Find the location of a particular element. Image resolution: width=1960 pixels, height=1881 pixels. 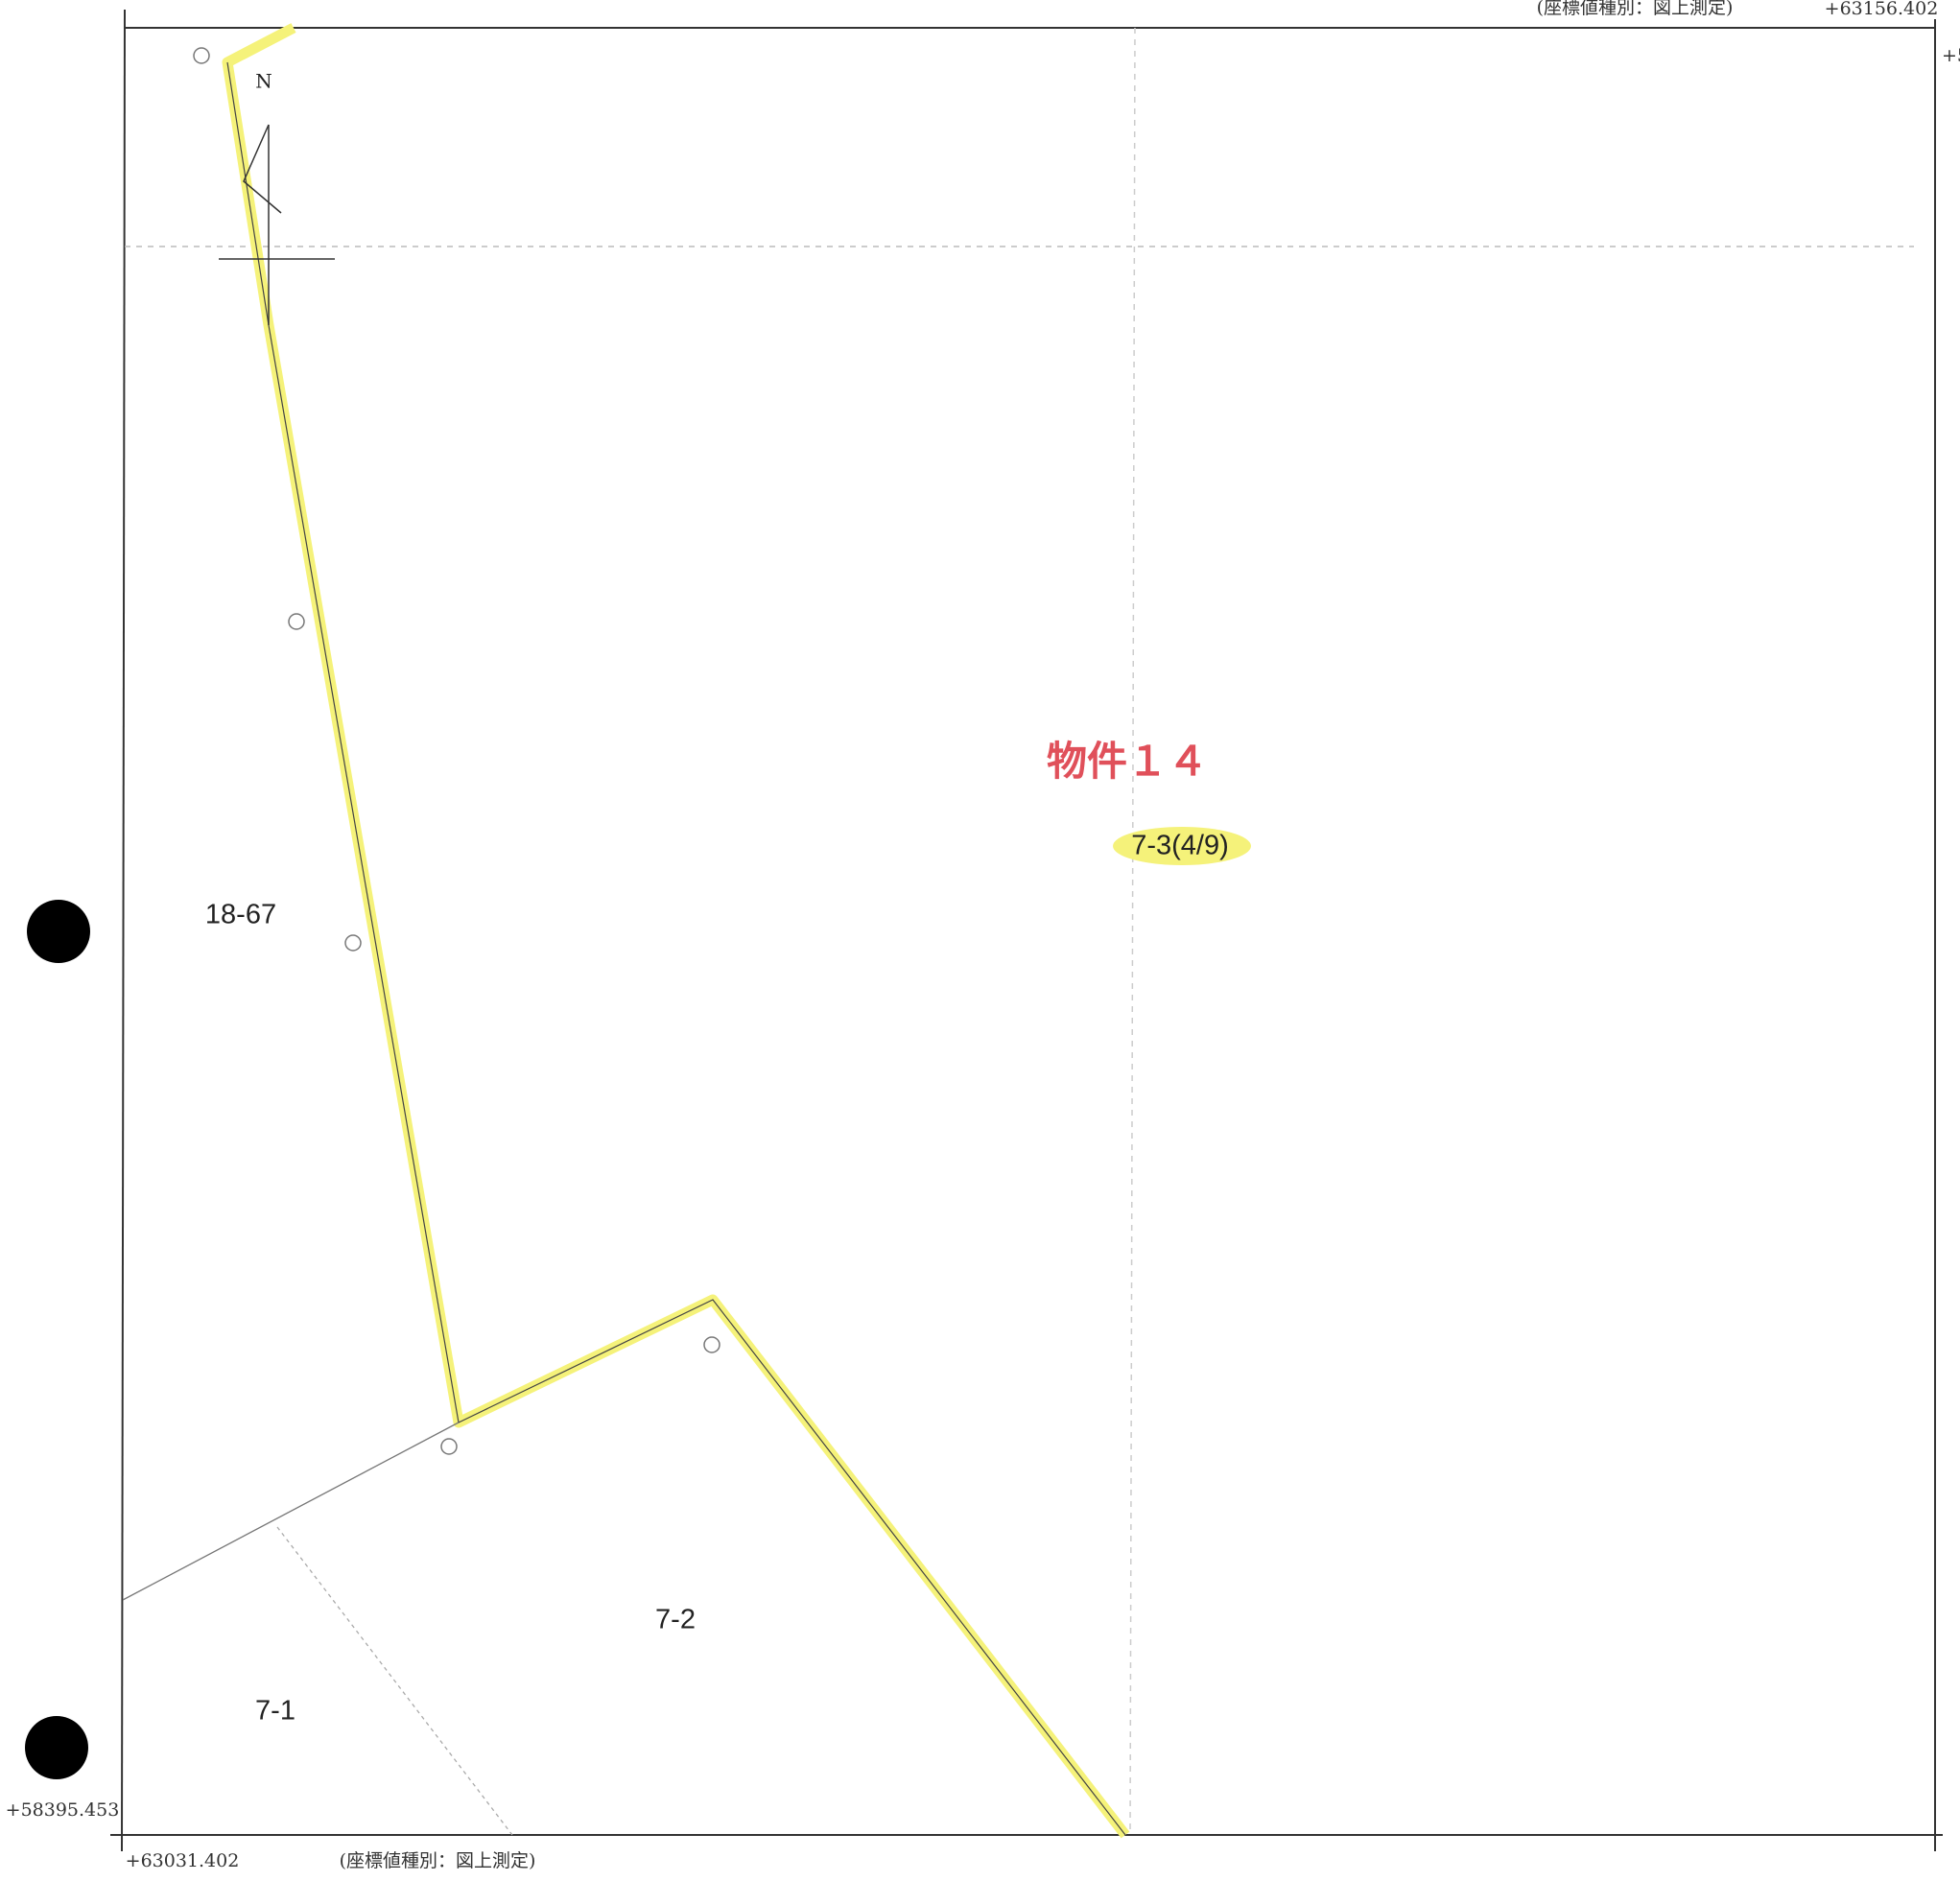

parcel-label: 7-3(4/9) is located at coordinates (1180, 846).